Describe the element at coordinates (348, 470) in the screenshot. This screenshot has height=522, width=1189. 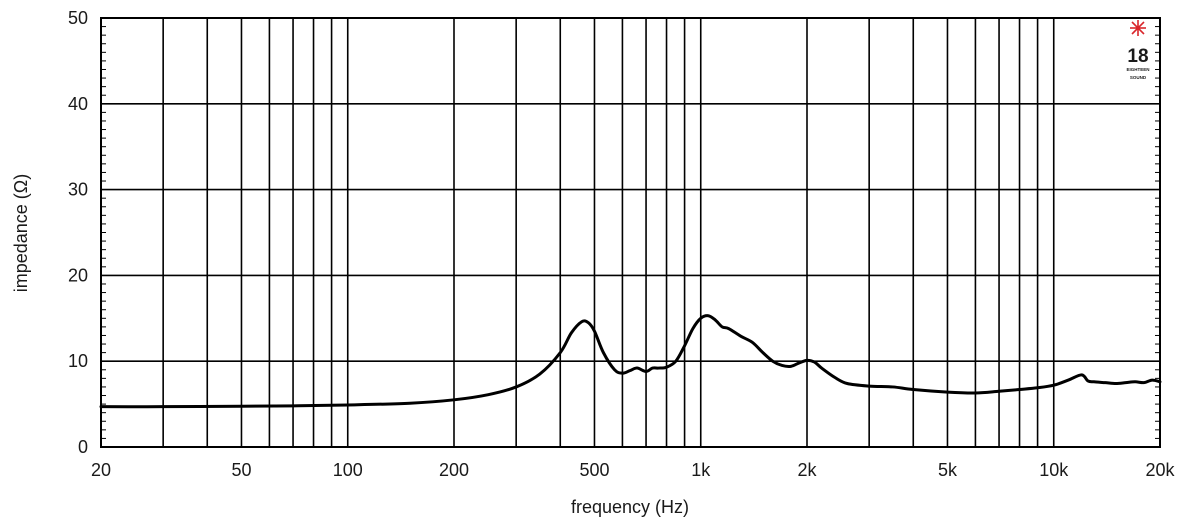
I see `x-tick-label: 100` at that location.